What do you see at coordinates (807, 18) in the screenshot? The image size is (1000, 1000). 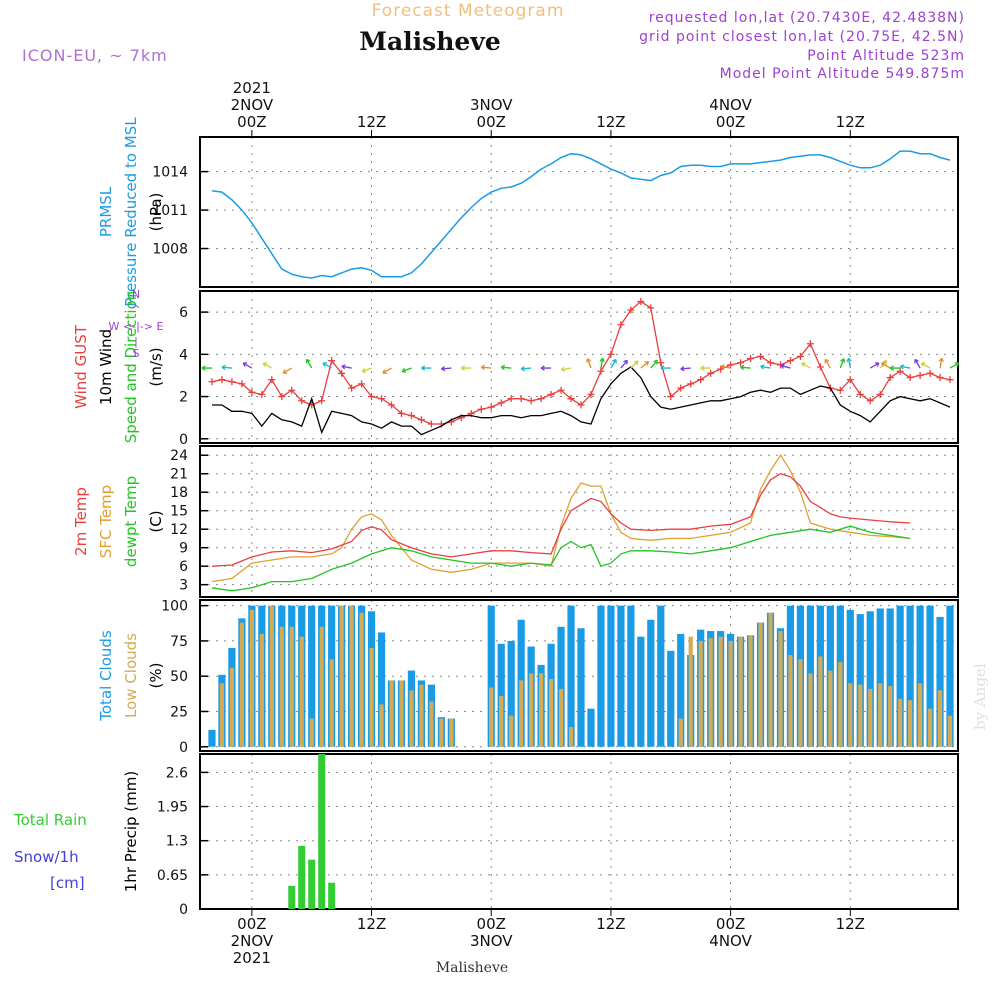 I see `requested-coordinates: requested lon,lat (20.7430E, 42.4838N)` at bounding box center [807, 18].